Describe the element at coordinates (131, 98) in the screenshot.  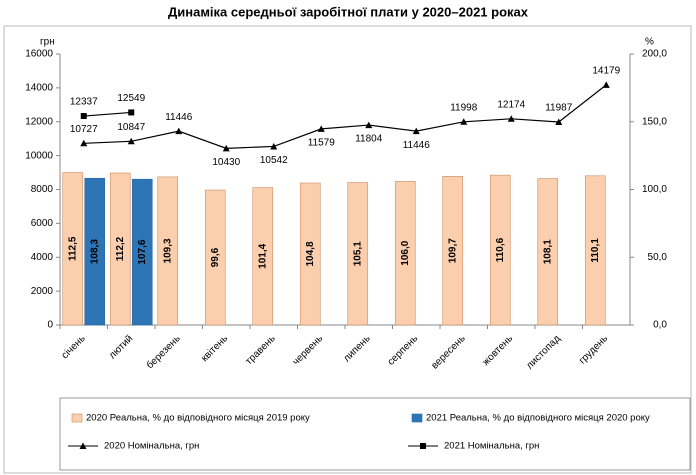
I see `line-value-label: 12549` at that location.